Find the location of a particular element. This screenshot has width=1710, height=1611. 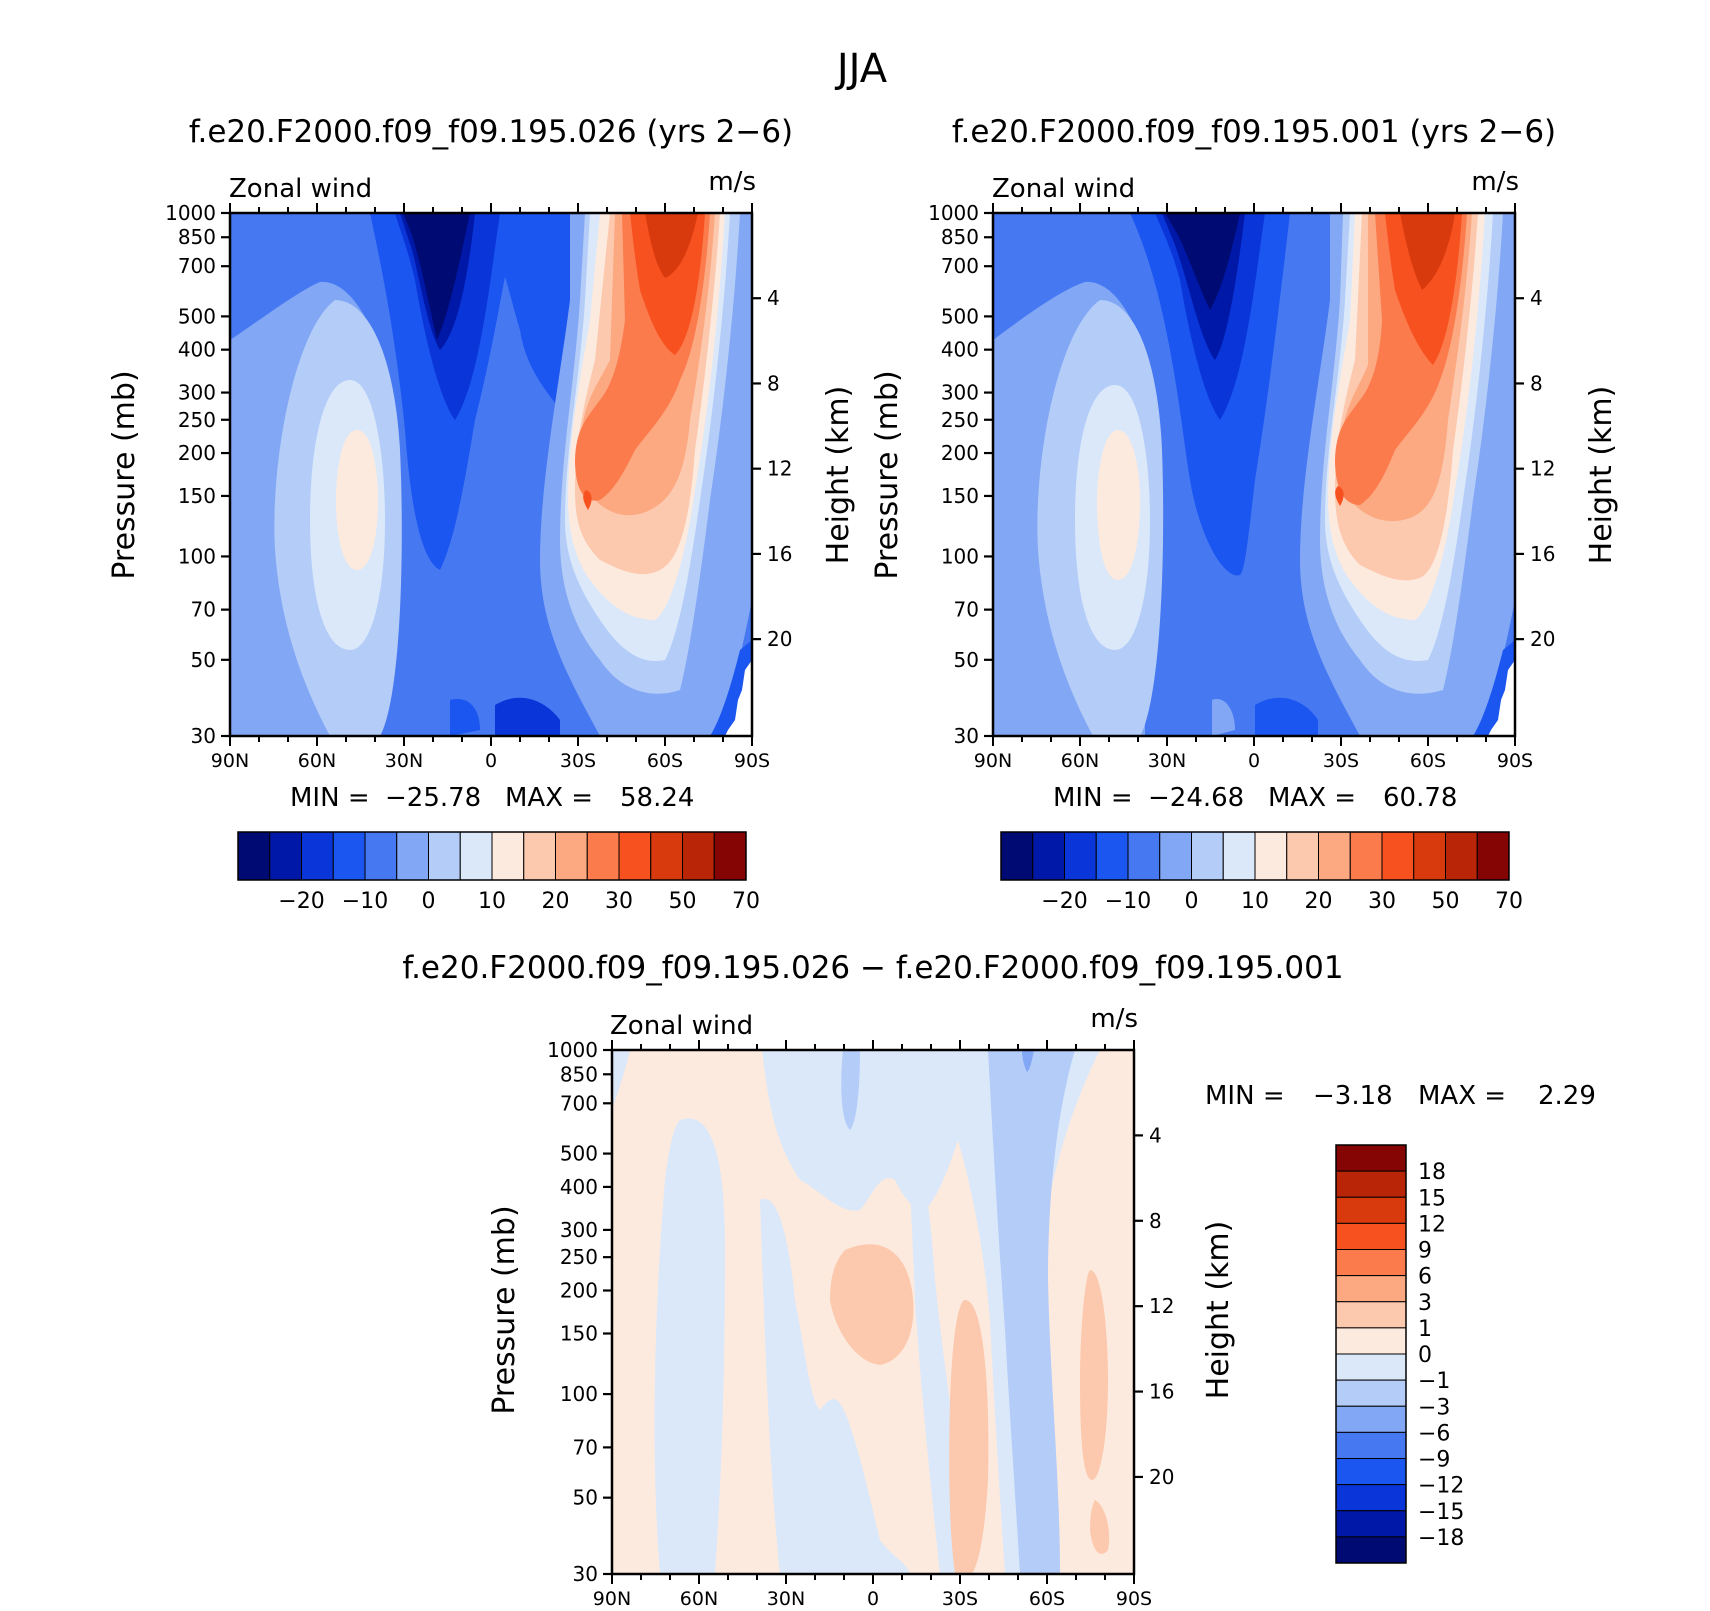

panel-b-title: f.e20.F2000.f09_f09.195.001 (yrs 2−6) is located at coordinates (1254, 132).